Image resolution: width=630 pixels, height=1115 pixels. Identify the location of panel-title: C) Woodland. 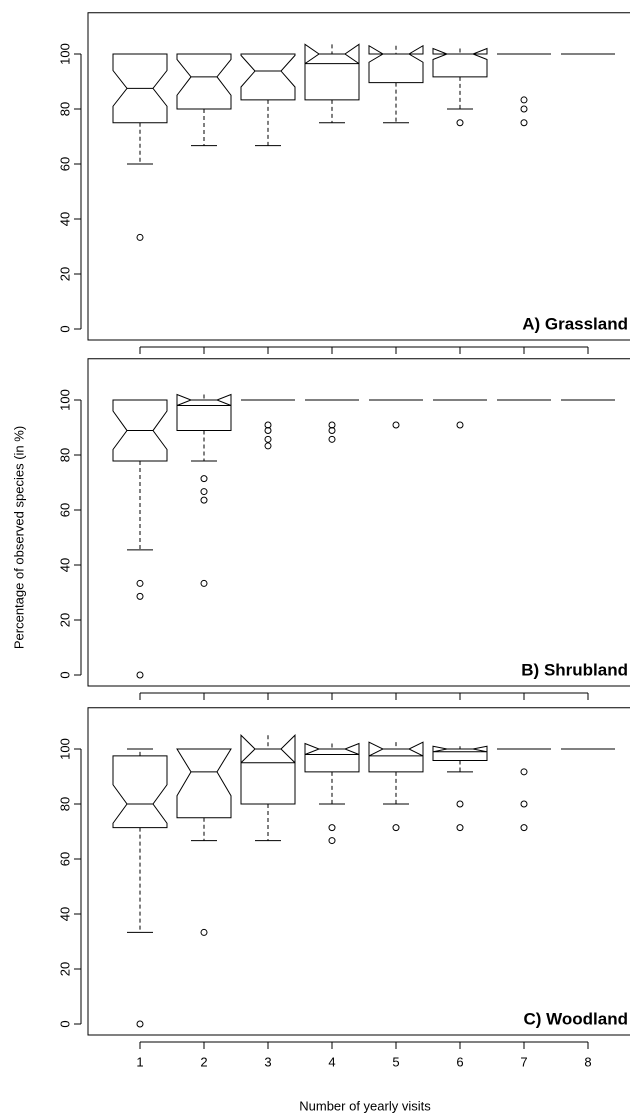
(576, 1018).